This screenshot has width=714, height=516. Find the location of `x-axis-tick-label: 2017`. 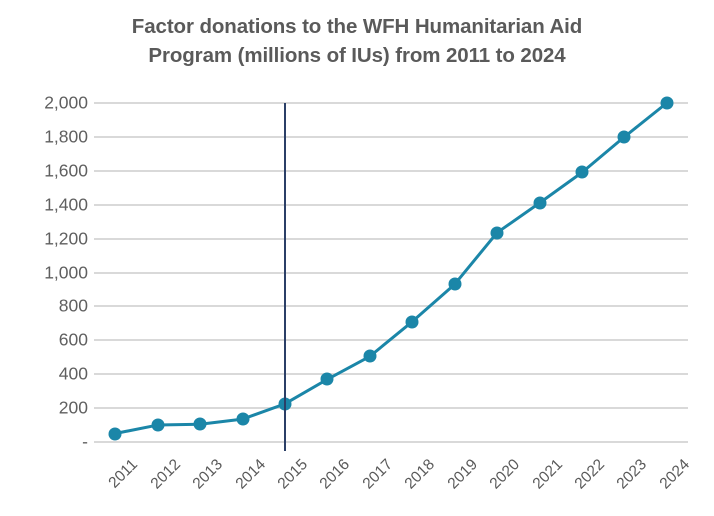

x-axis-tick-label: 2017 is located at coordinates (377, 474).